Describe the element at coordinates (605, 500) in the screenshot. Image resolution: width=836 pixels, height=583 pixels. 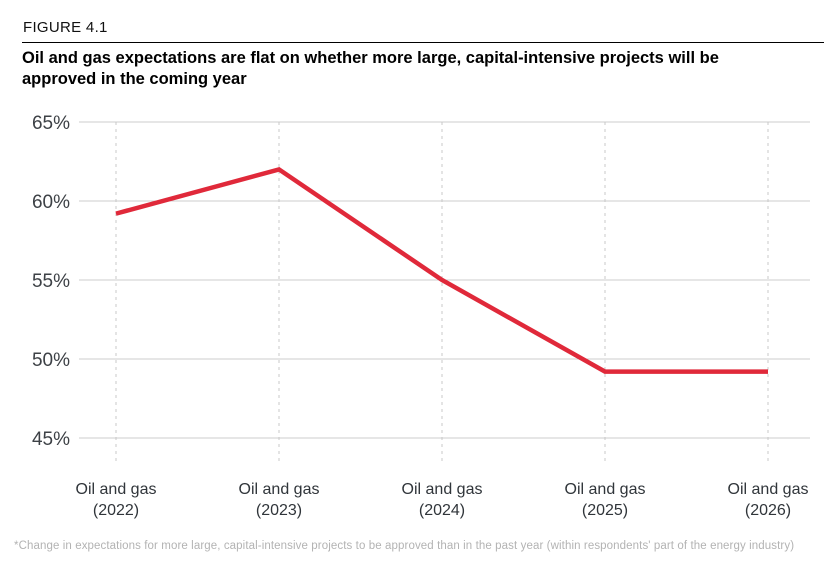
I see `x-axis-category-label: Oil and gas (2025)` at that location.